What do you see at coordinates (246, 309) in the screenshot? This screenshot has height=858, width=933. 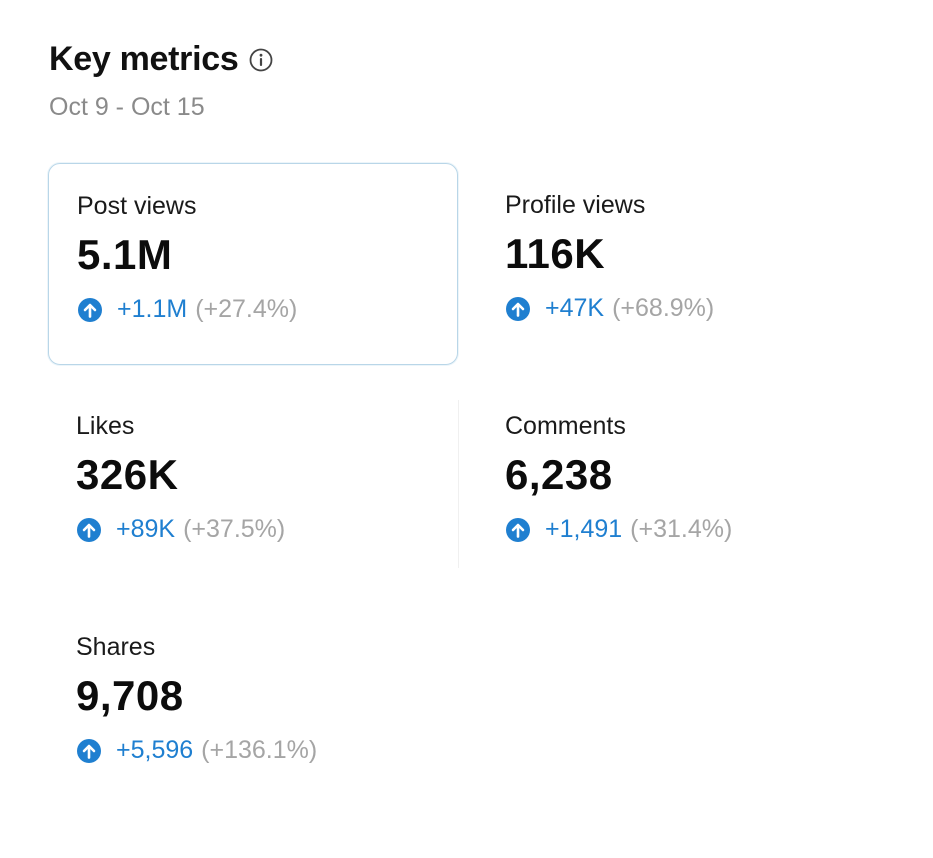 I see `metric-delta-percent: (+27.4%)` at bounding box center [246, 309].